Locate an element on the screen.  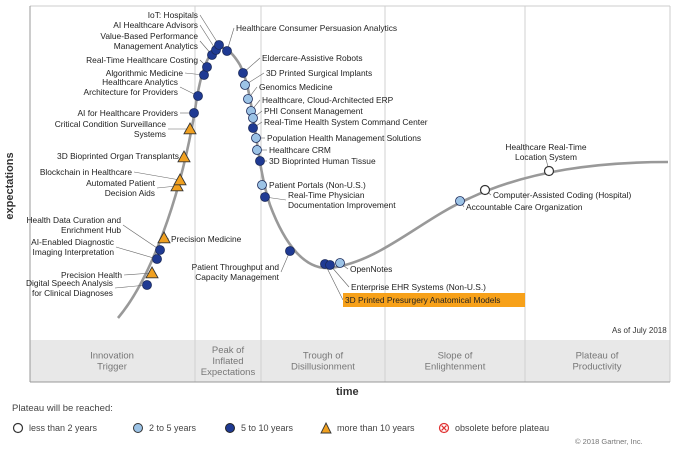
technology-label: AI Healthcare Advisors is located at coordinates (155, 25).